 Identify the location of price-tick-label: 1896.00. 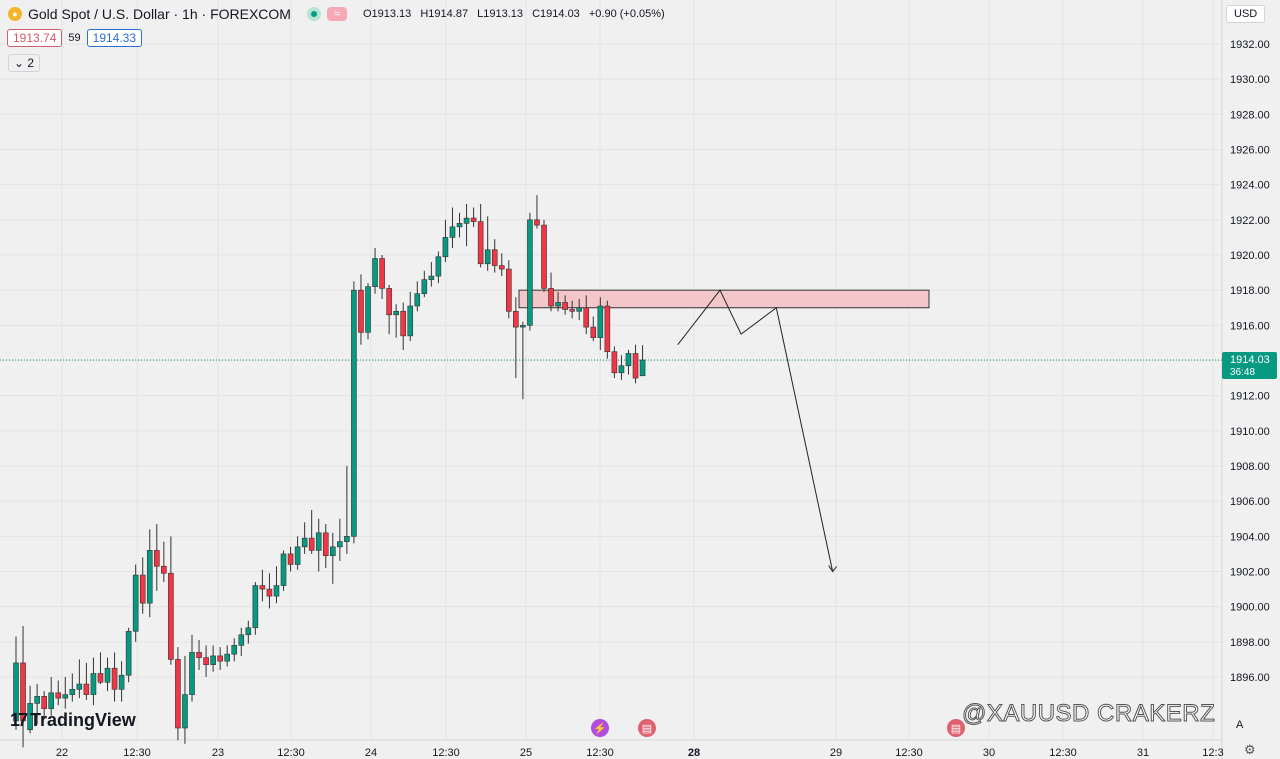
(1250, 678).